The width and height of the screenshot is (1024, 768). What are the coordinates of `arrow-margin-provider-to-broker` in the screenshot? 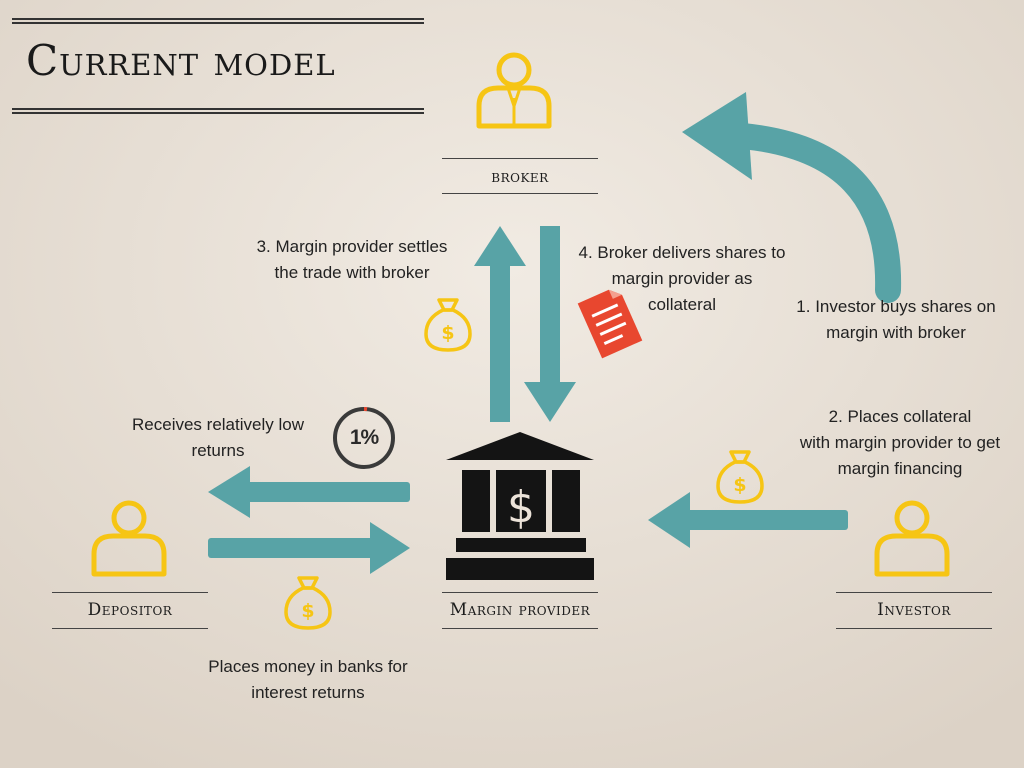 It's located at (500, 324).